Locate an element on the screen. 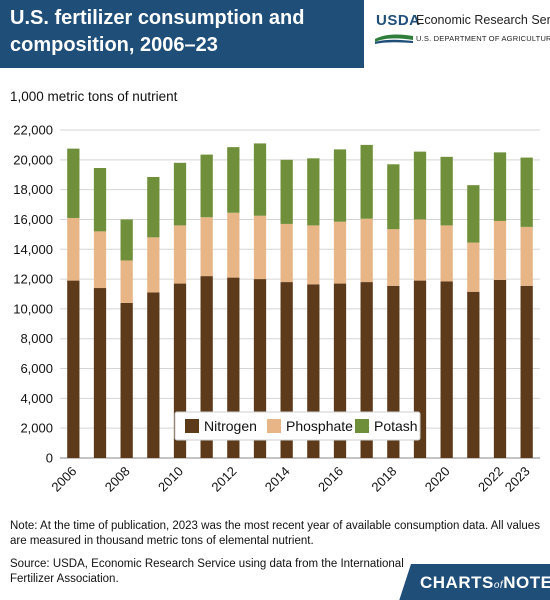  bar-potash-2012 is located at coordinates (233, 180).